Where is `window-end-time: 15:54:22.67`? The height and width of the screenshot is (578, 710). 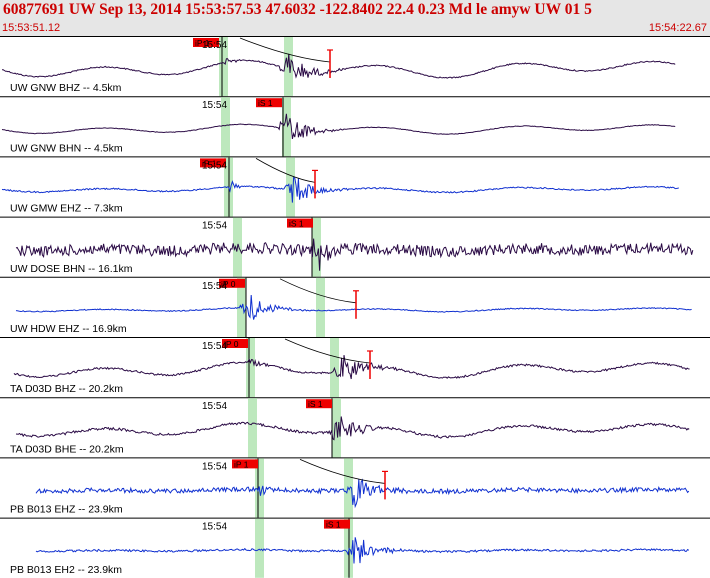
window-end-time: 15:54:22.67 is located at coordinates (677, 28).